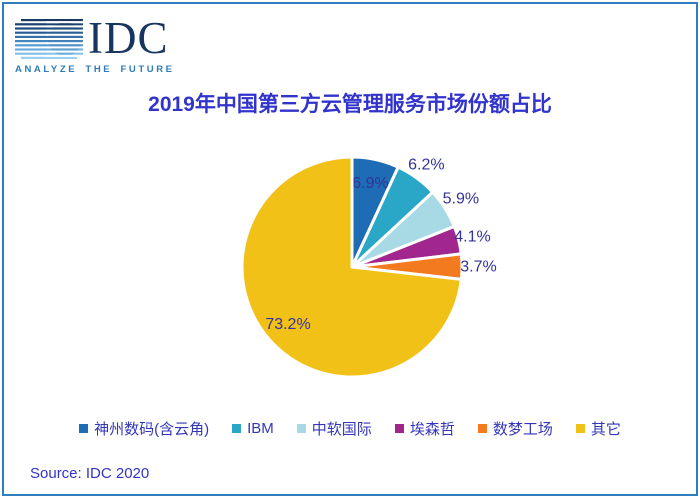 This screenshot has width=700, height=500. I want to click on chart-legend: 神州数码(含云角) IBM 中软国际 埃森哲 数梦工场 其它, so click(350, 428).